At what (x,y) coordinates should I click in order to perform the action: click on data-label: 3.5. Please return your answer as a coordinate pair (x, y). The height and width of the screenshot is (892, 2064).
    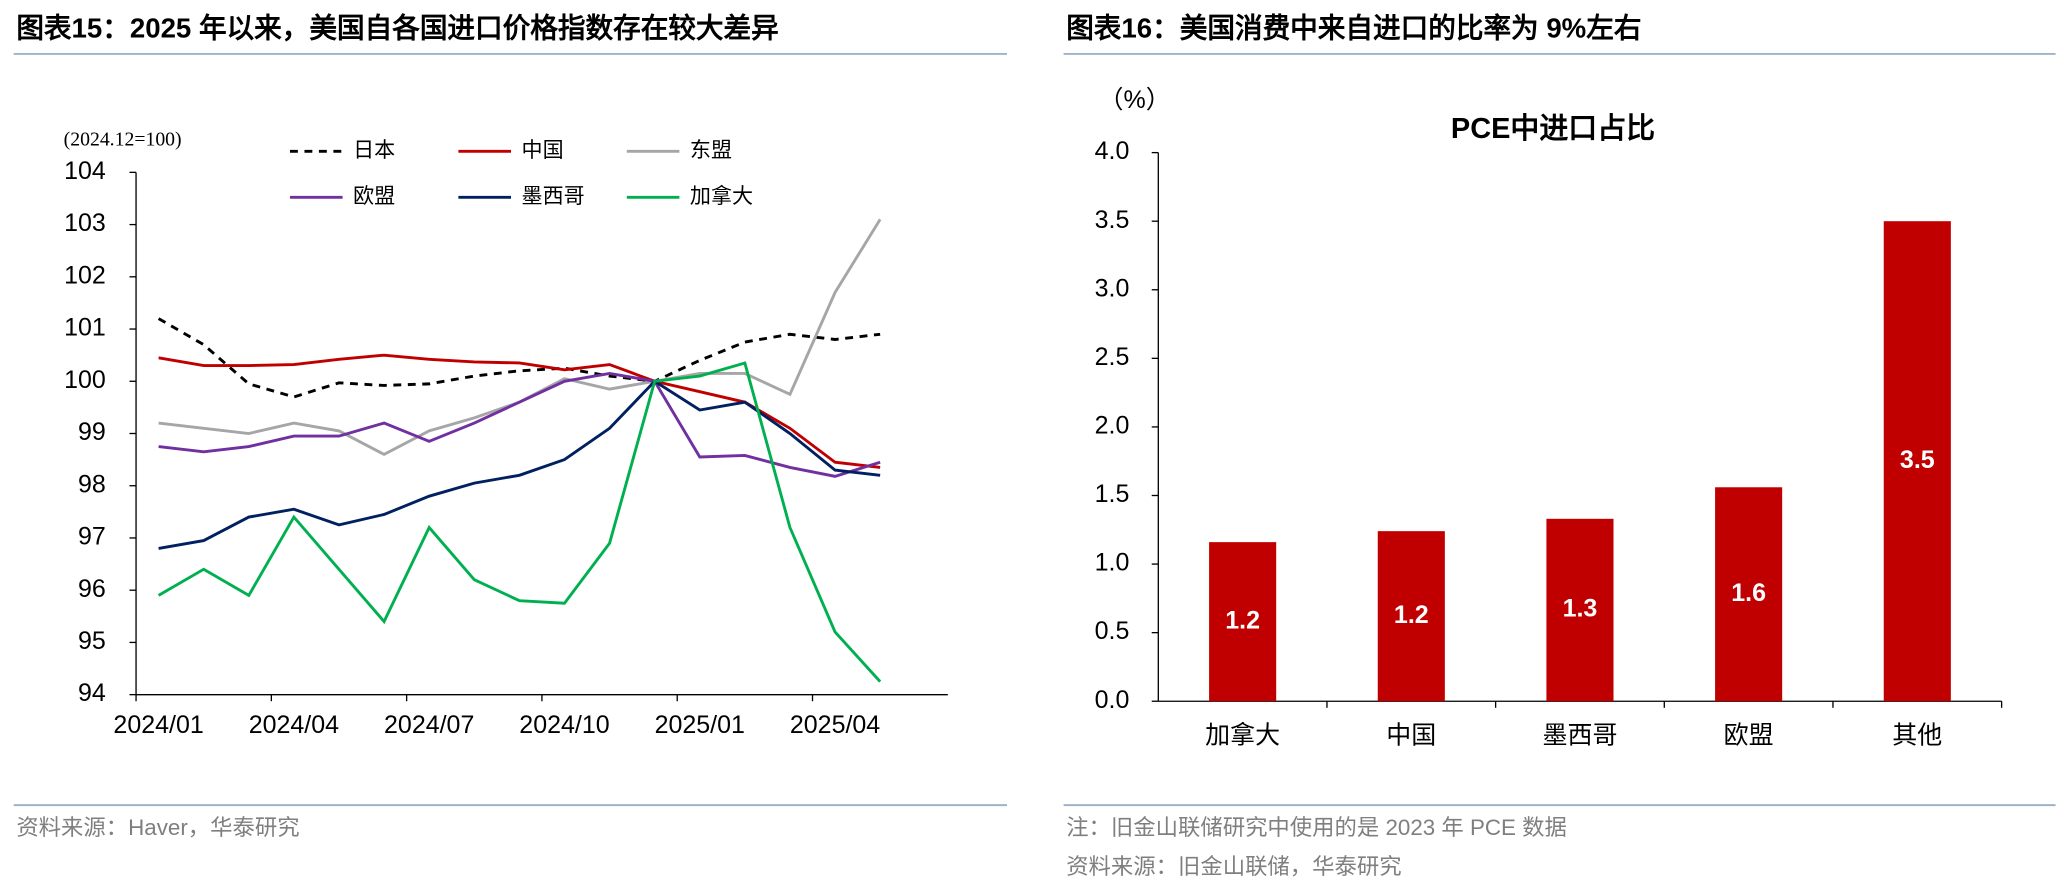
    Looking at the image, I should click on (1917, 460).